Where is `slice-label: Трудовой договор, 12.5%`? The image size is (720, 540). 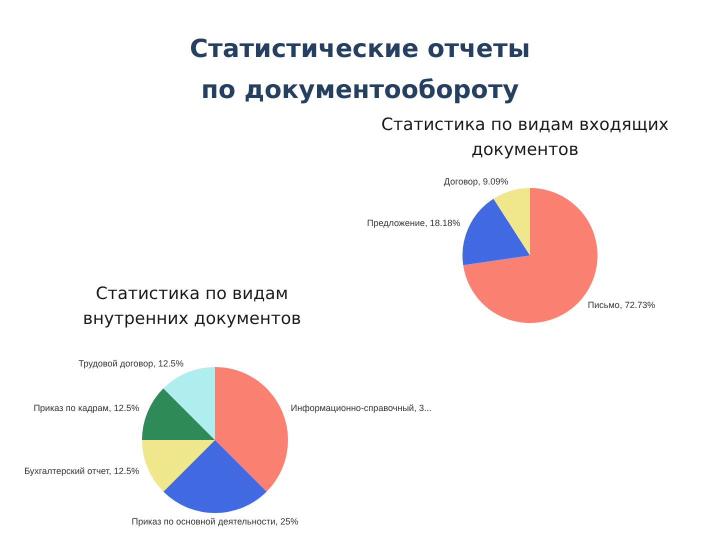
slice-label: Трудовой договор, 12.5% is located at coordinates (131, 364).